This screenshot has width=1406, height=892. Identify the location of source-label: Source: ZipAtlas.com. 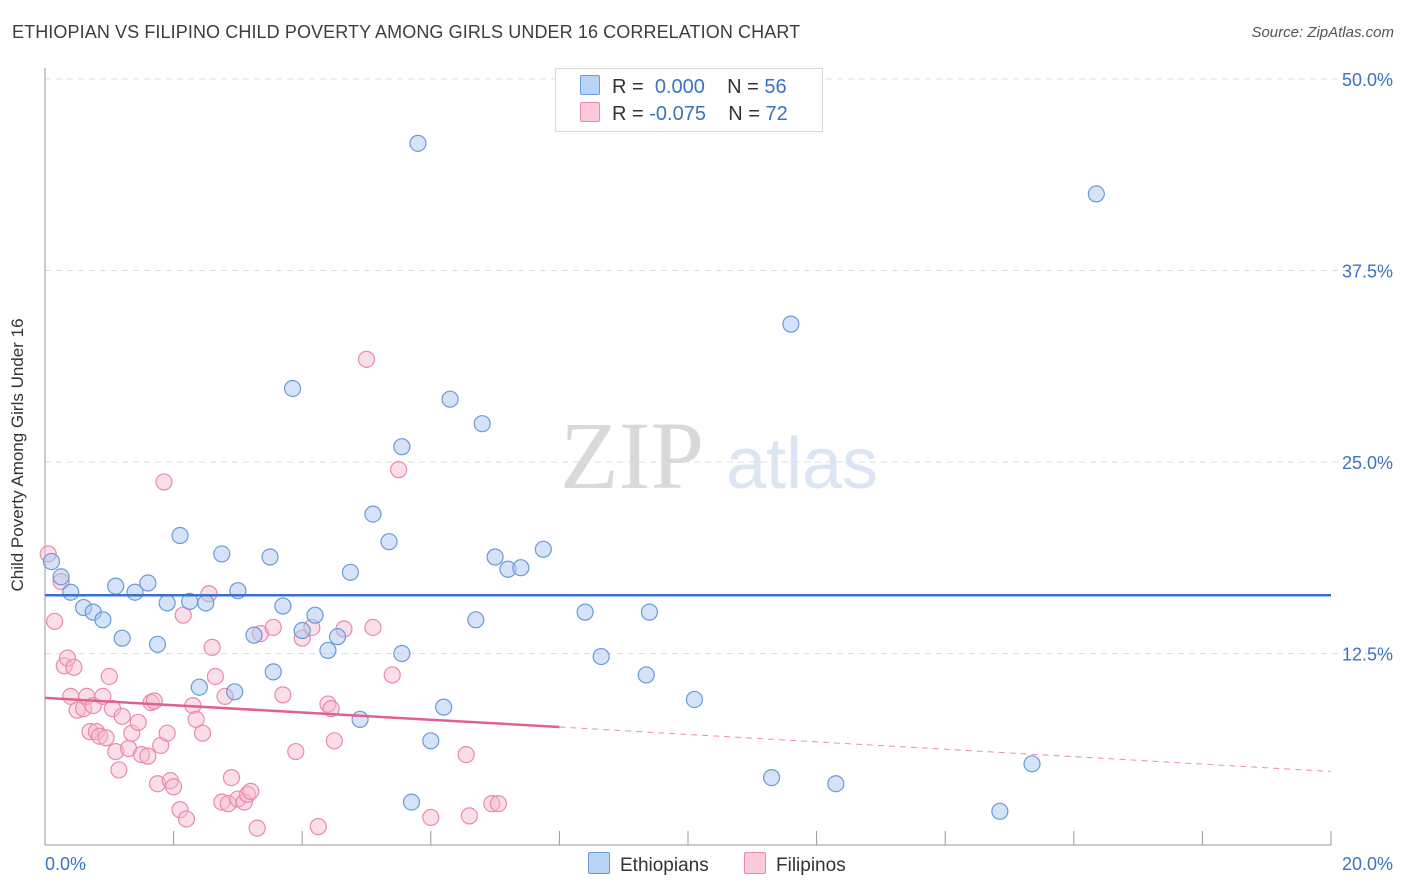
(1322, 32).